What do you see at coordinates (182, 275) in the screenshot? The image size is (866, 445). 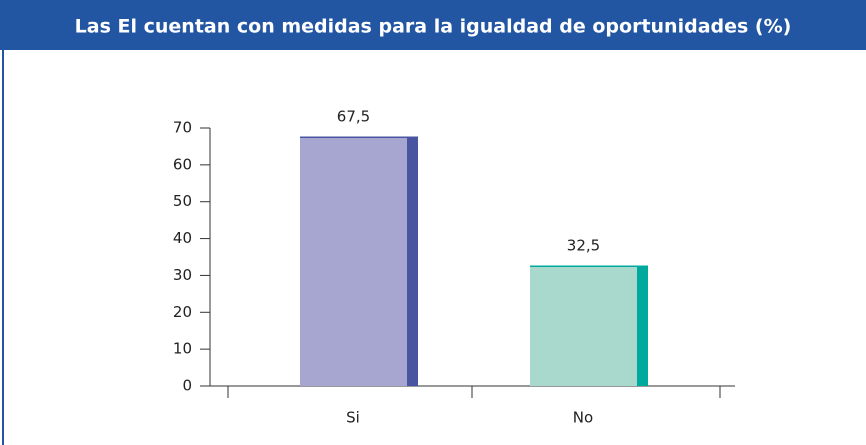 I see `y-tick-label: 30` at bounding box center [182, 275].